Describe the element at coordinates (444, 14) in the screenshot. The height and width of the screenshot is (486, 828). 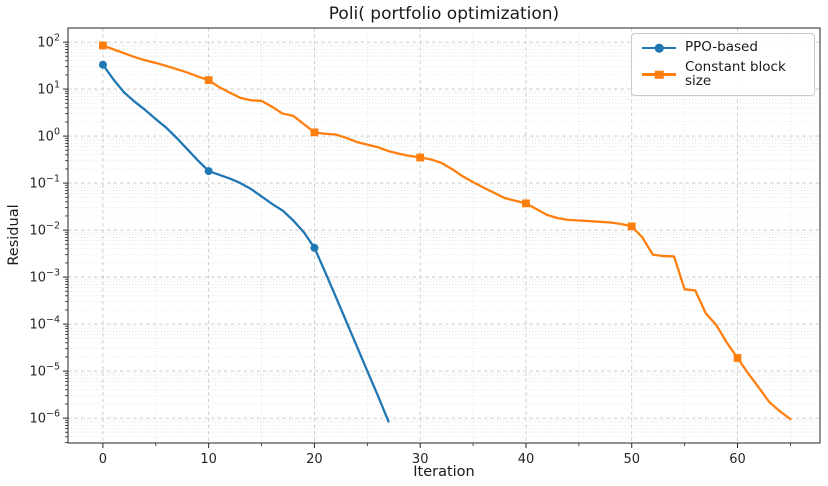
I see `chart-title: Poli( portfolio optimization)` at that location.